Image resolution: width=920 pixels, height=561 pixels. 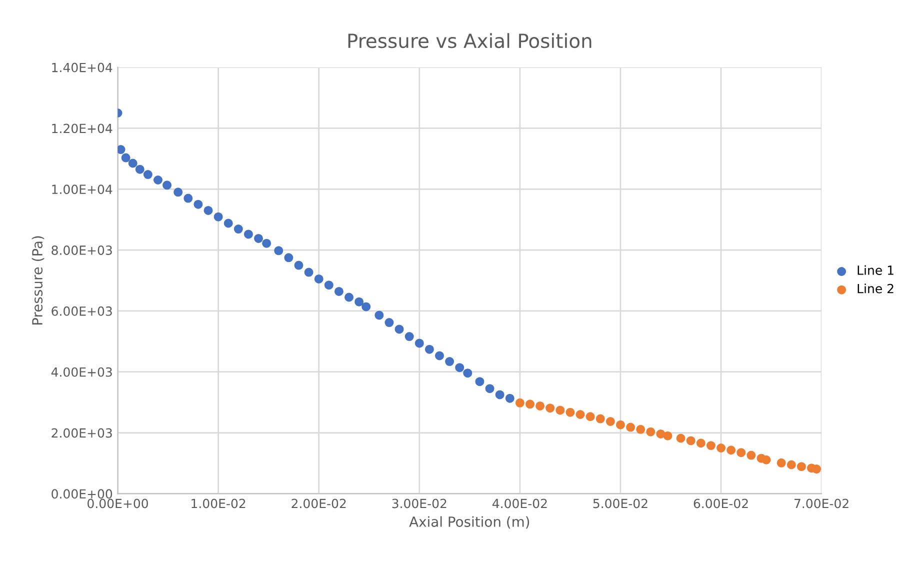 What do you see at coordinates (876, 270) in the screenshot?
I see `legend-label: Line 1` at bounding box center [876, 270].